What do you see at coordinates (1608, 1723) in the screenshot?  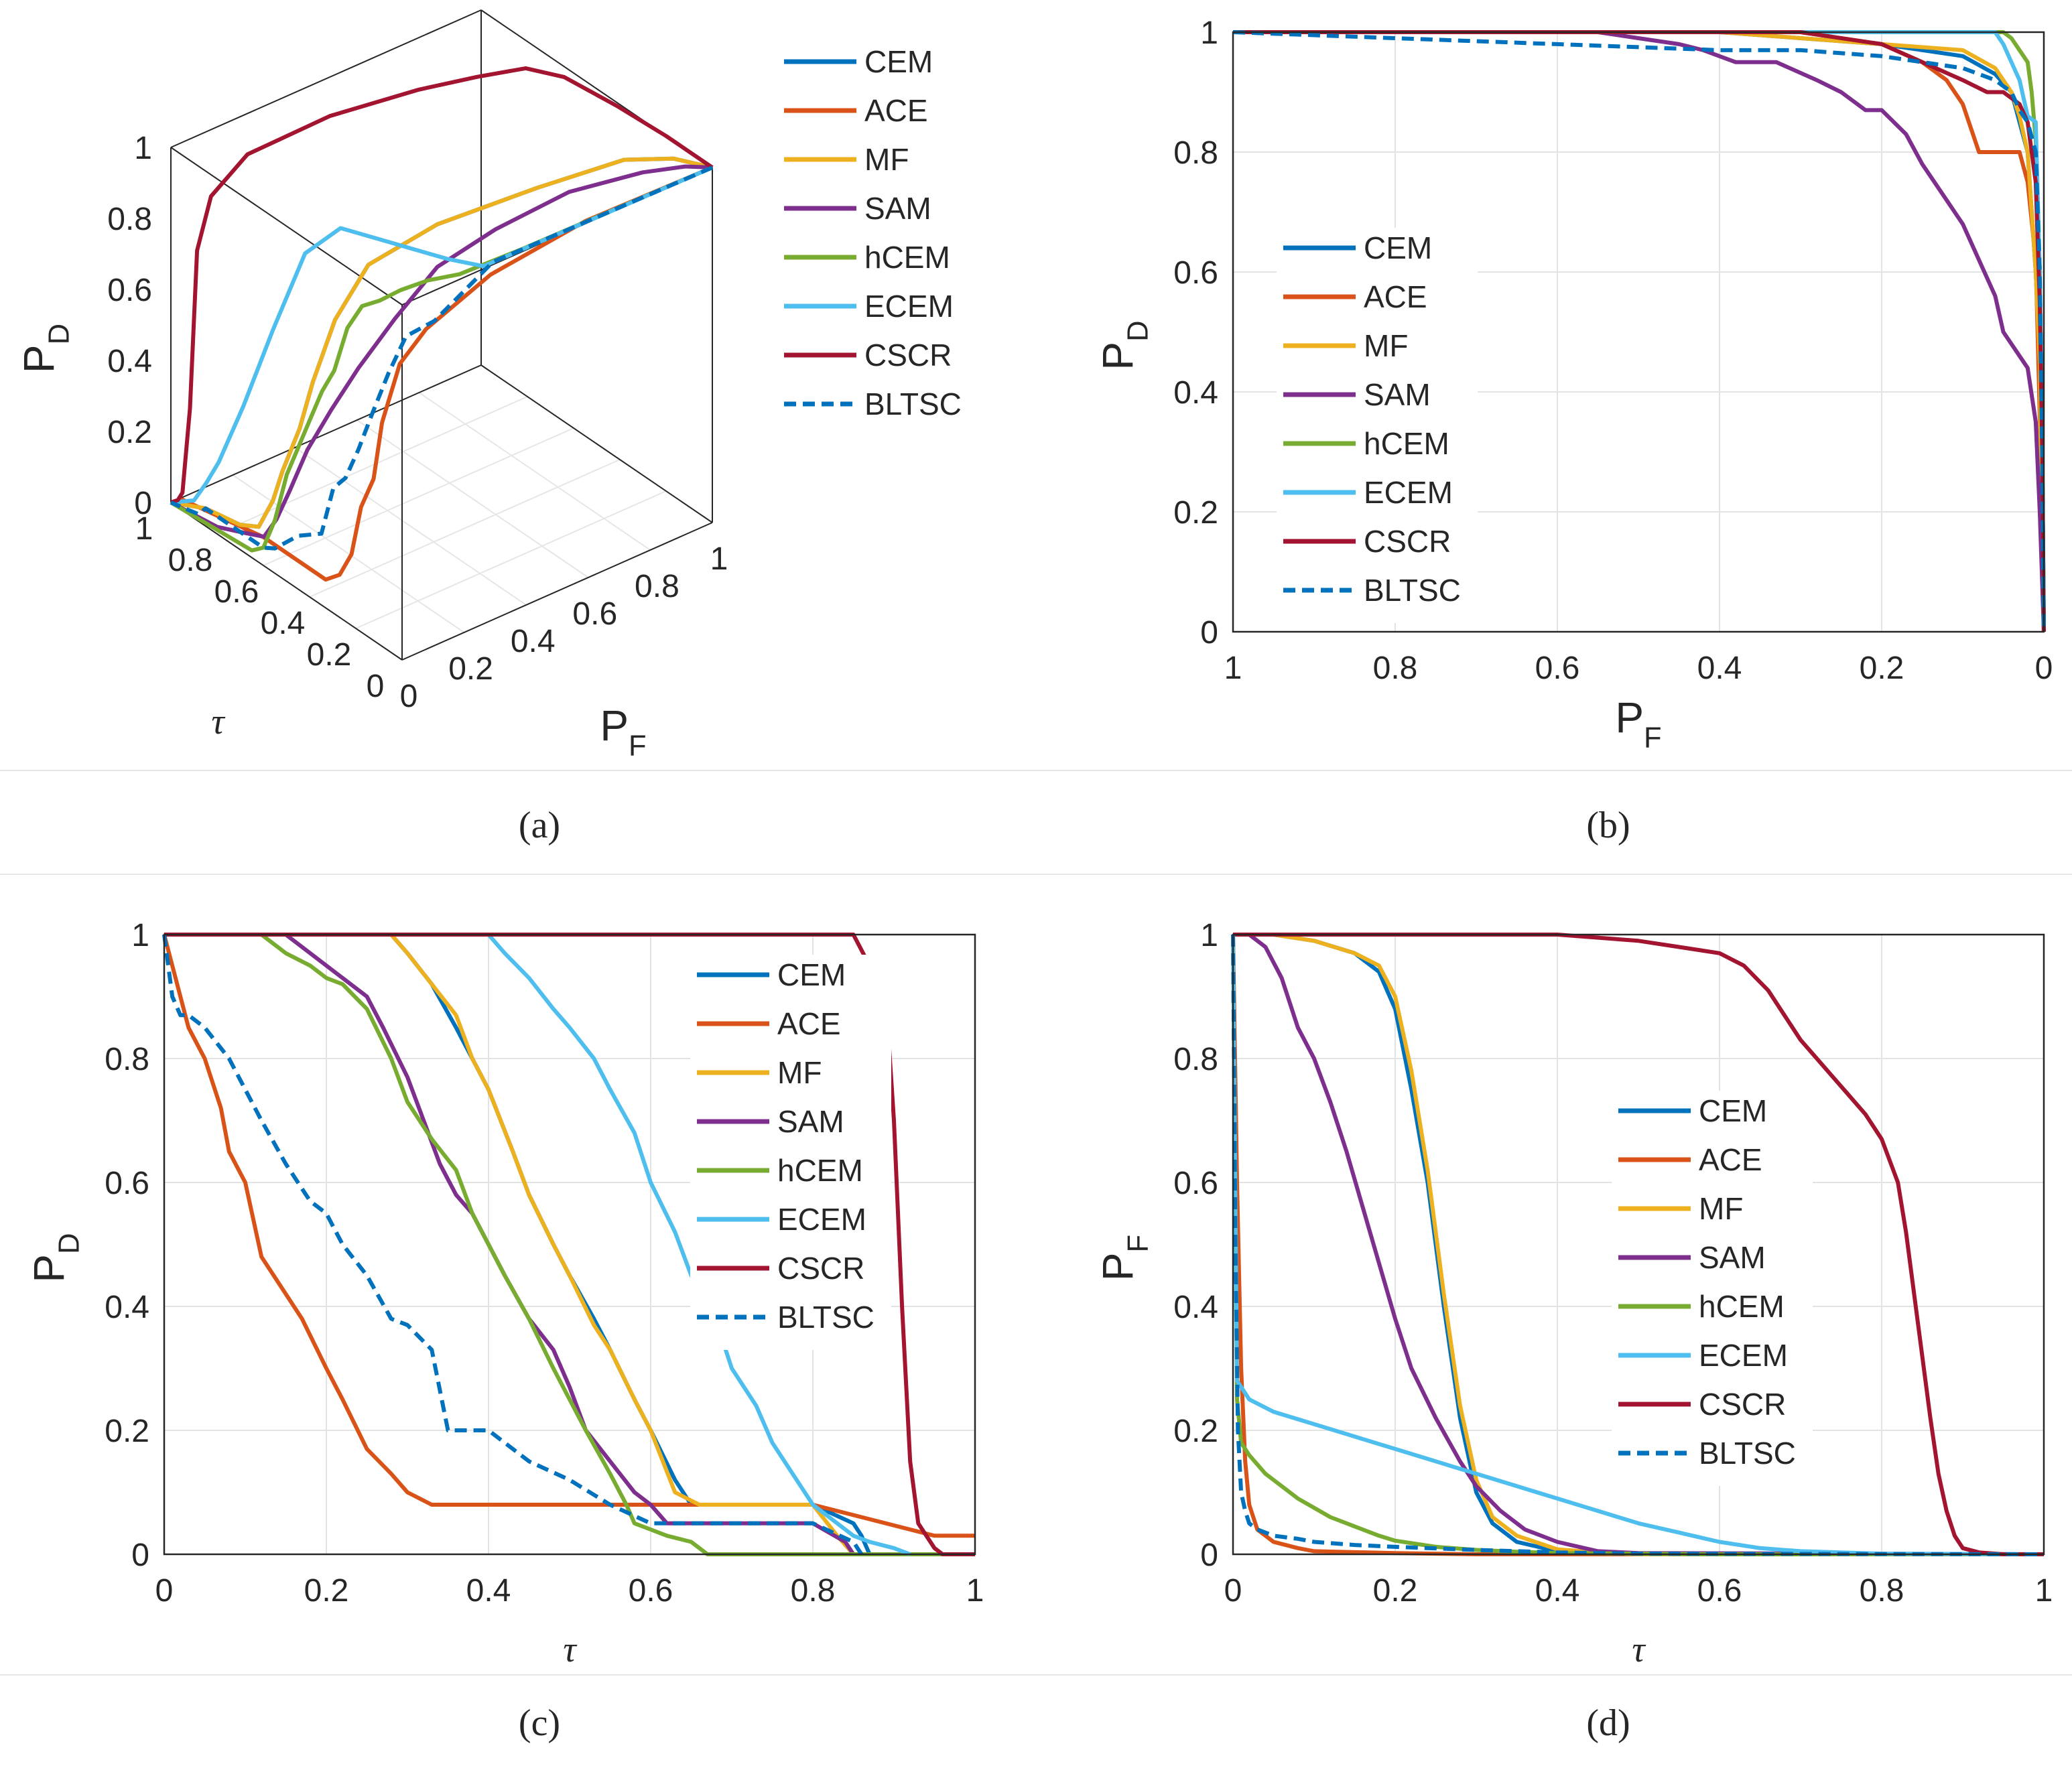 I see `caption-d: (d)` at bounding box center [1608, 1723].